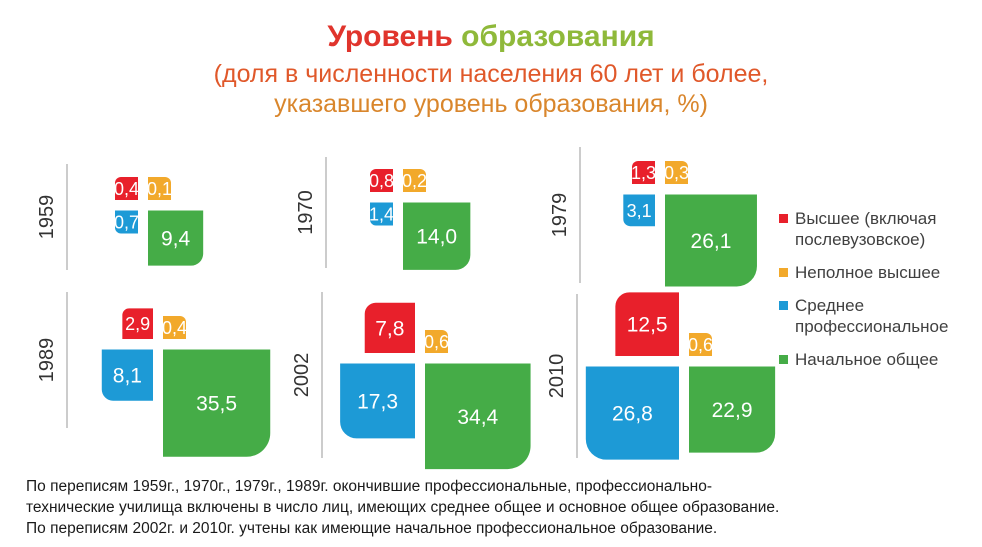 The width and height of the screenshot is (982, 547). What do you see at coordinates (866, 218) in the screenshot?
I see `legend-label-higher-line-1: Высшее (включая` at bounding box center [866, 218].